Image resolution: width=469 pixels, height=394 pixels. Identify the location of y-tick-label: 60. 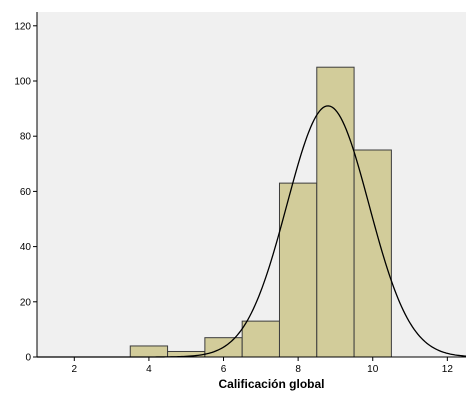
(26, 192).